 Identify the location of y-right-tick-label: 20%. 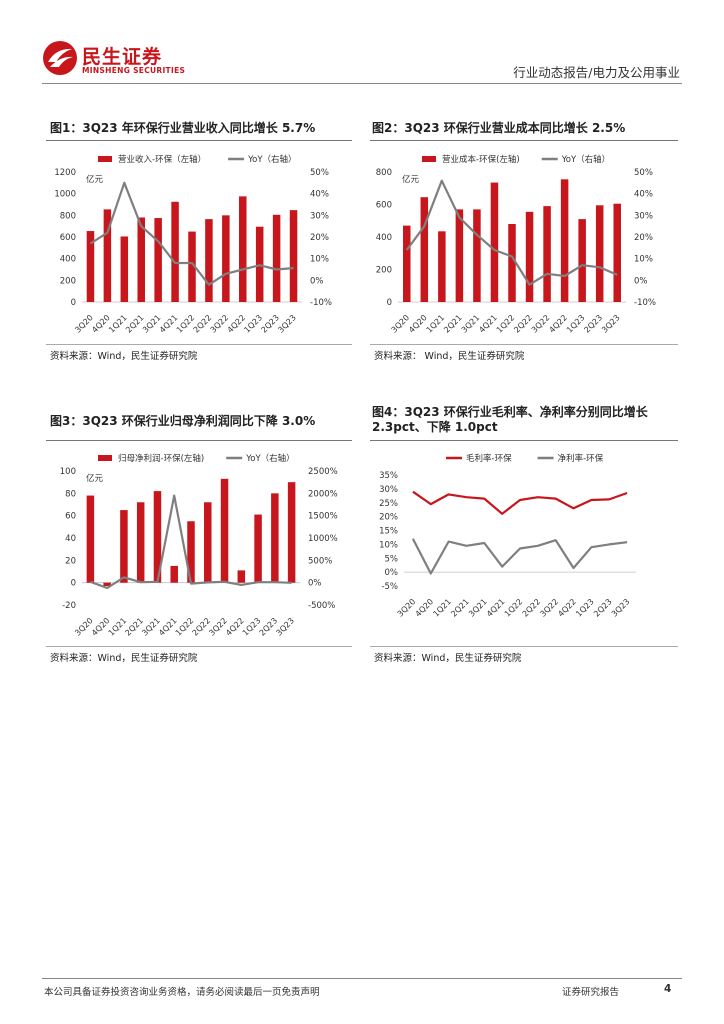
(319, 238).